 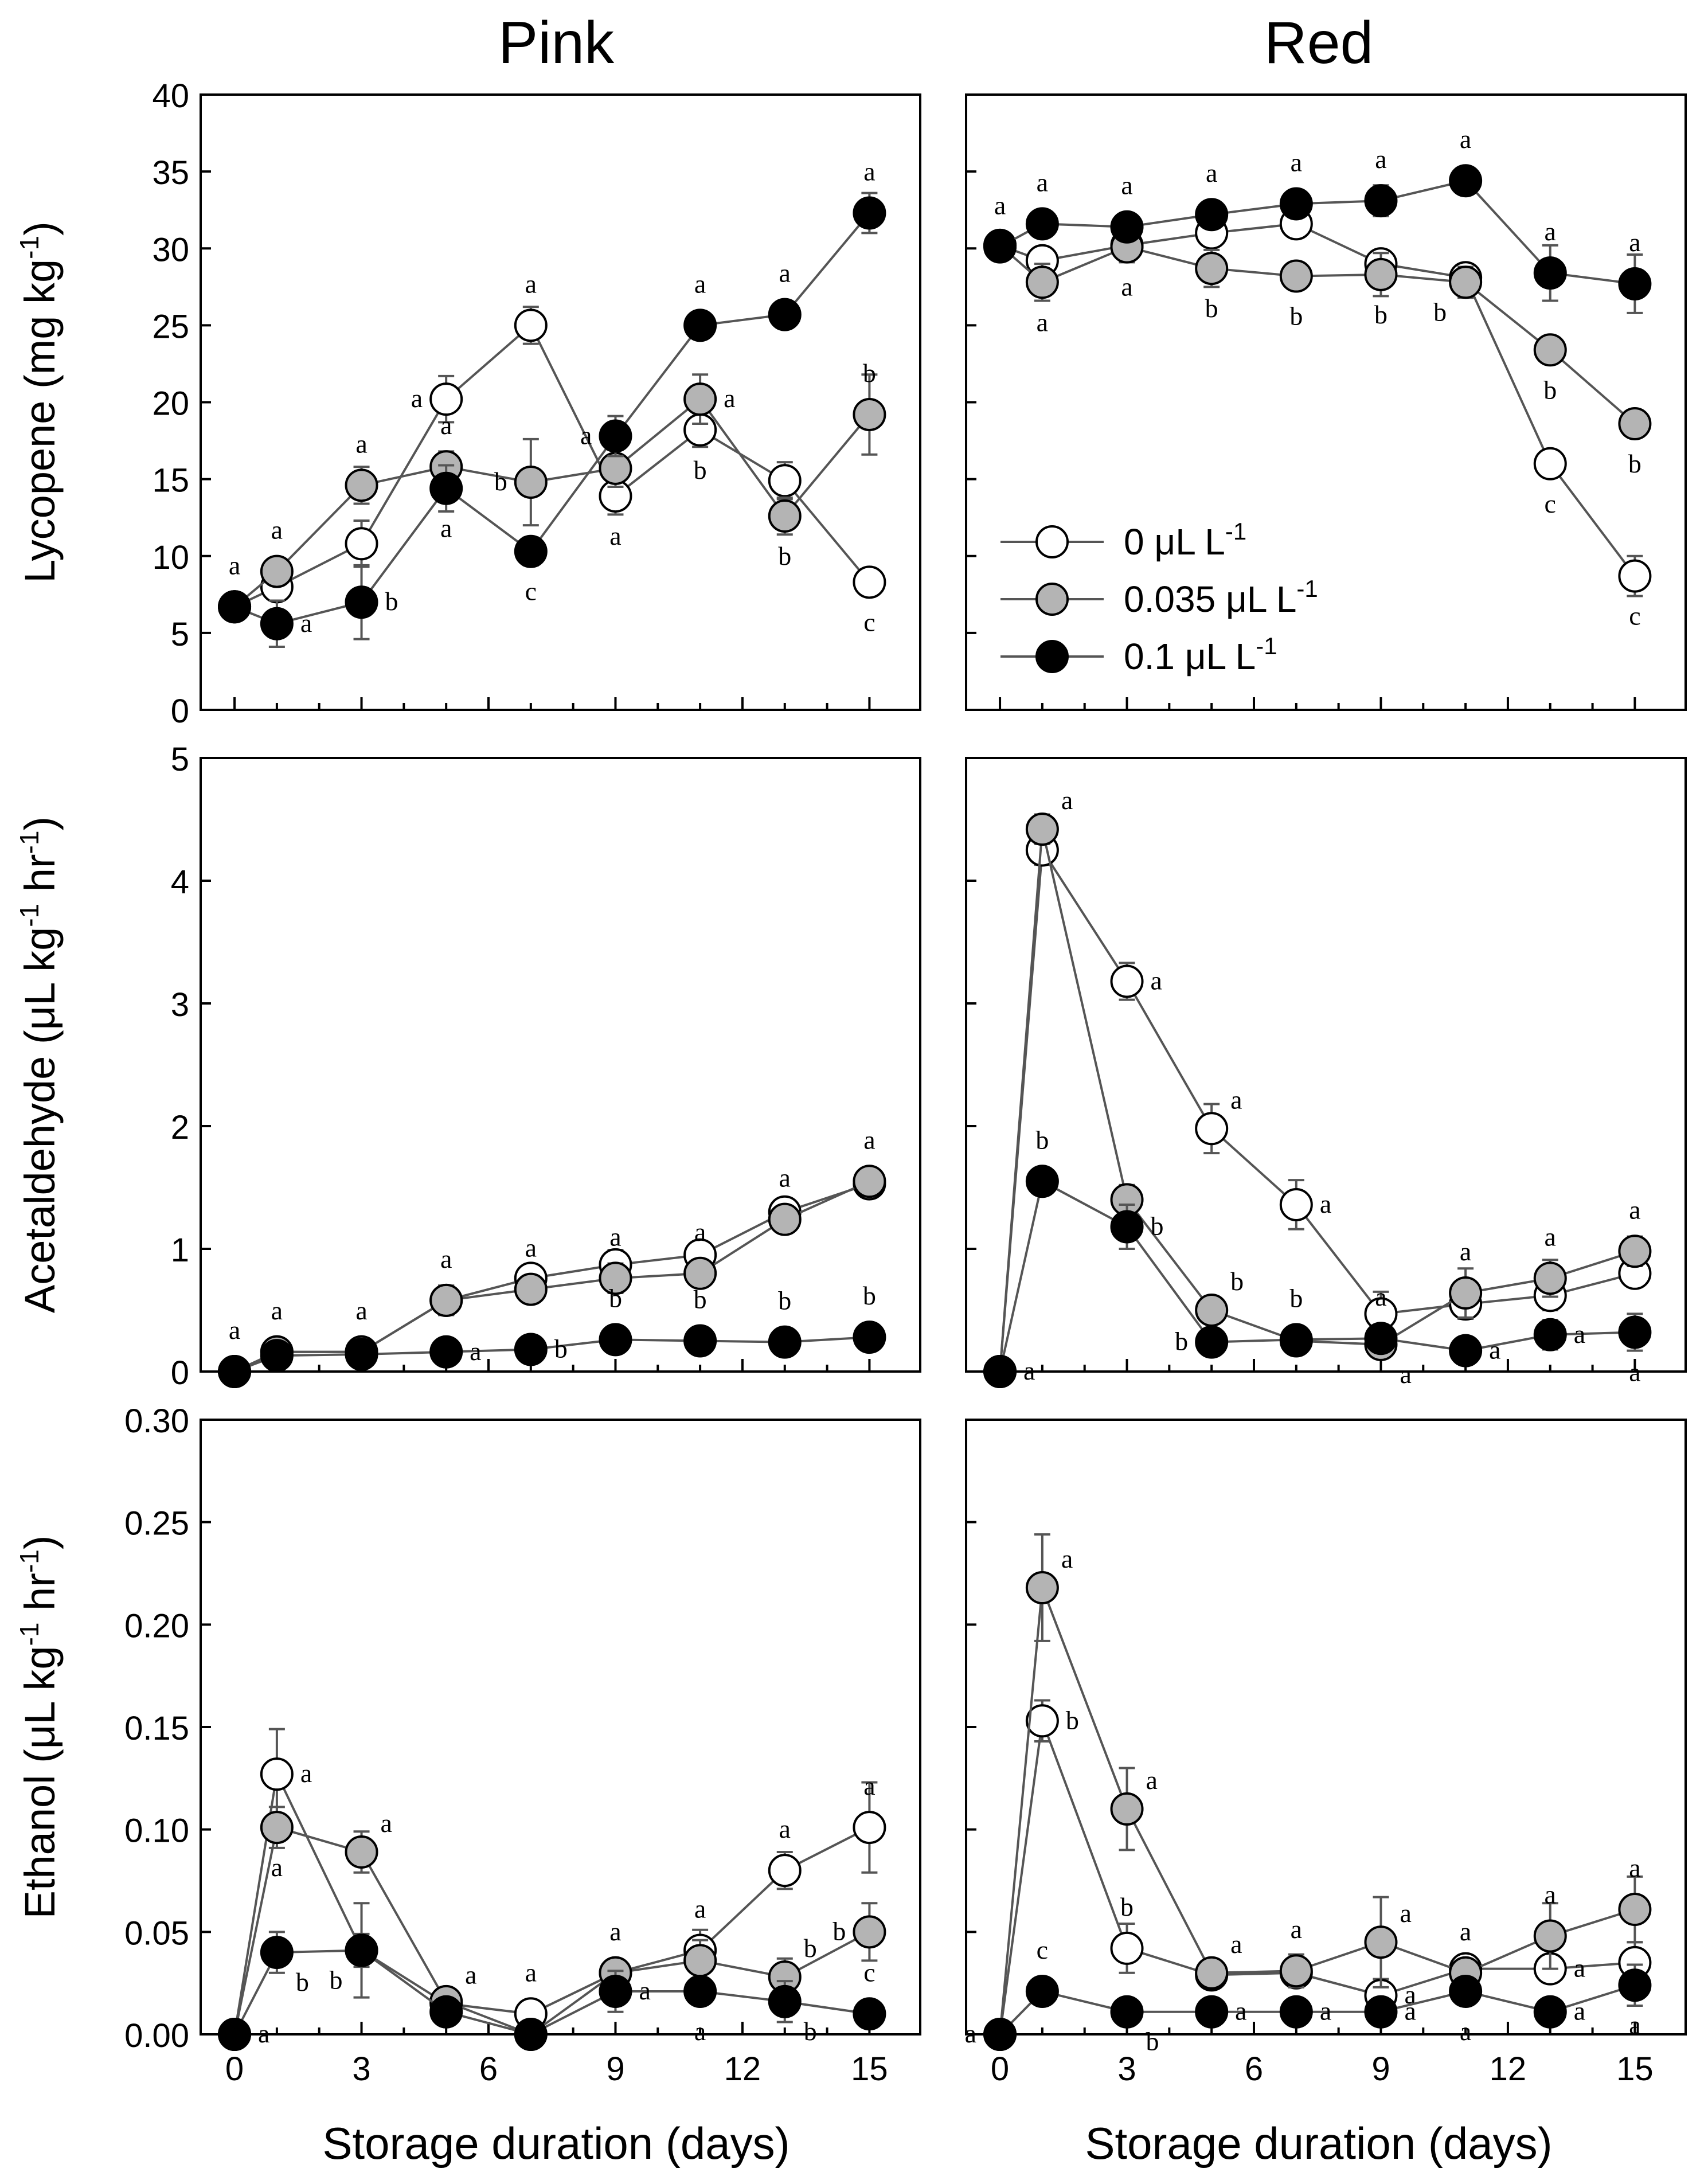 What do you see at coordinates (1123, 540) in the screenshot?
I see `legend-item: 0 μL L-1` at bounding box center [1123, 540].